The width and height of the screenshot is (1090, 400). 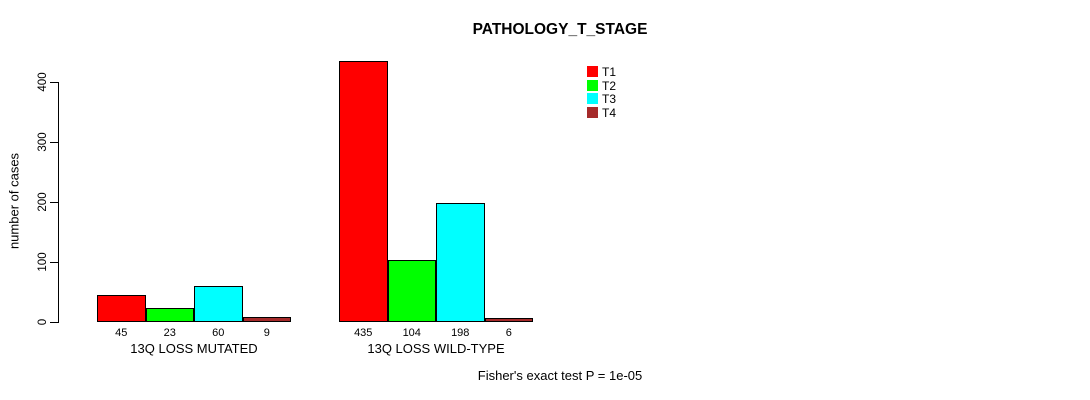 I want to click on bar-value-label: 198, so click(x=460, y=333).